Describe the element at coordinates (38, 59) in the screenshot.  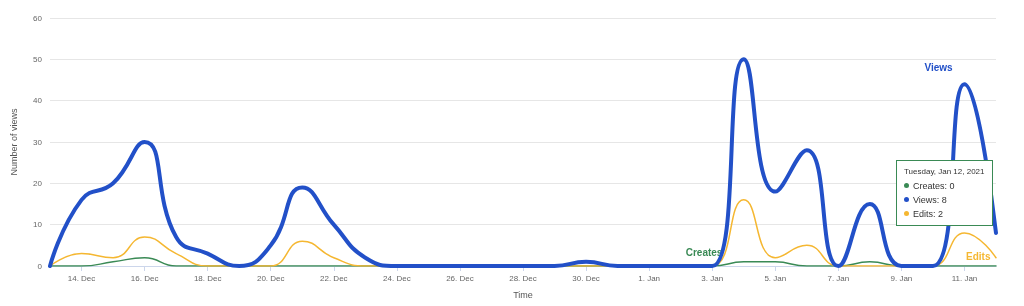
I see `y-tick-label: 50` at that location.